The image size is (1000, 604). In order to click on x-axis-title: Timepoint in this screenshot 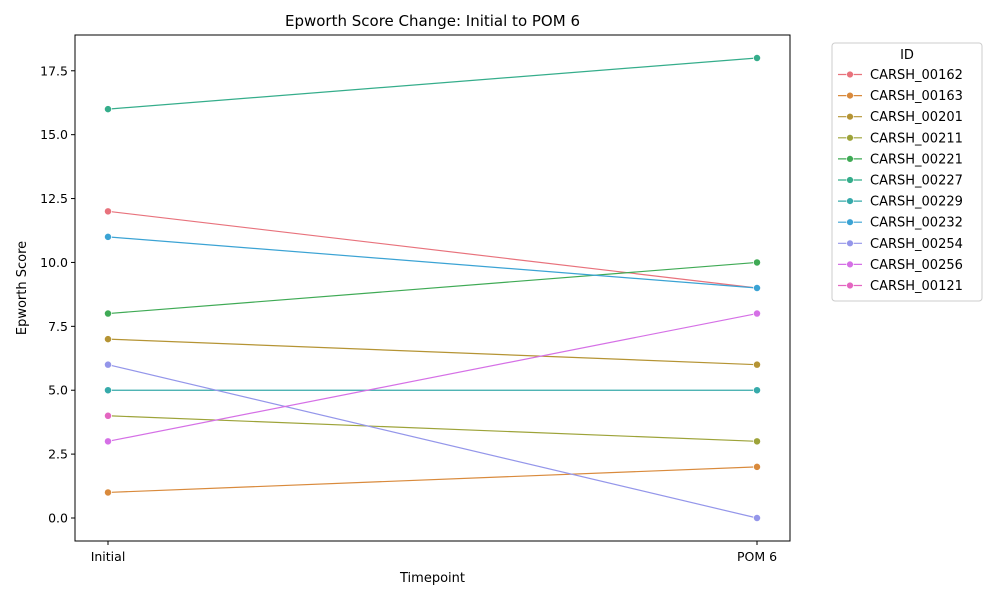, I will do `click(432, 578)`.